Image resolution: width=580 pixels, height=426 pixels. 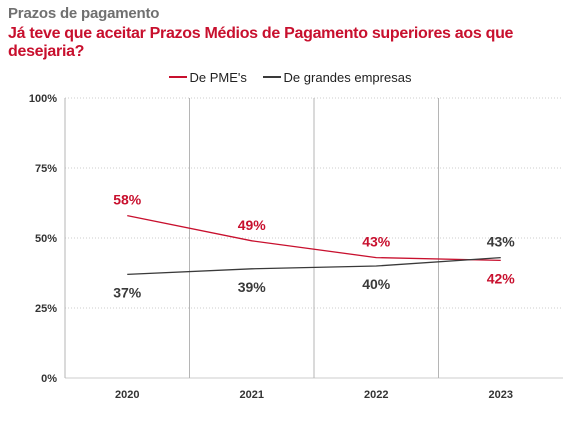 What do you see at coordinates (252, 287) in the screenshot?
I see `data-label-grandes: 39%` at bounding box center [252, 287].